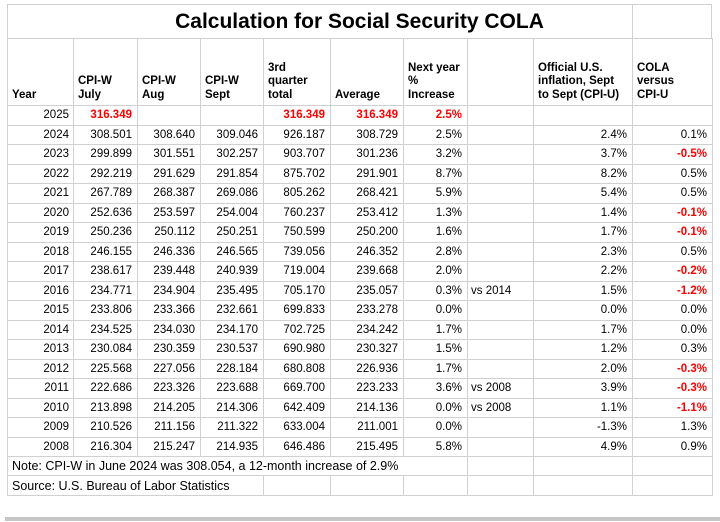 The width and height of the screenshot is (720, 522). What do you see at coordinates (500, 447) in the screenshot?
I see `cell-2008-vs_note` at bounding box center [500, 447].